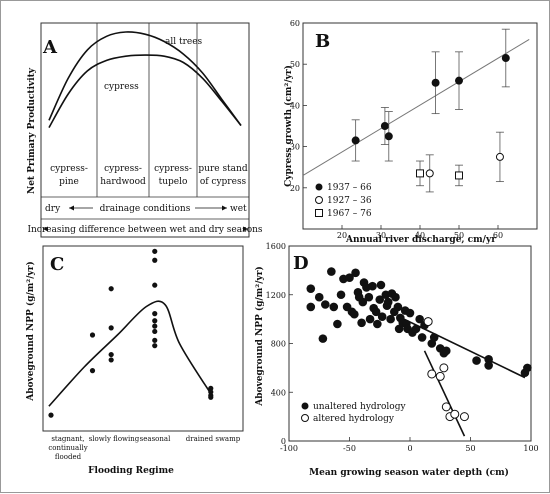 This screenshot has height=494, width=550. What do you see at coordinates (32, 130) in the screenshot?
I see `panel-a-ylabel: Net Primary Productivity` at bounding box center [32, 130].